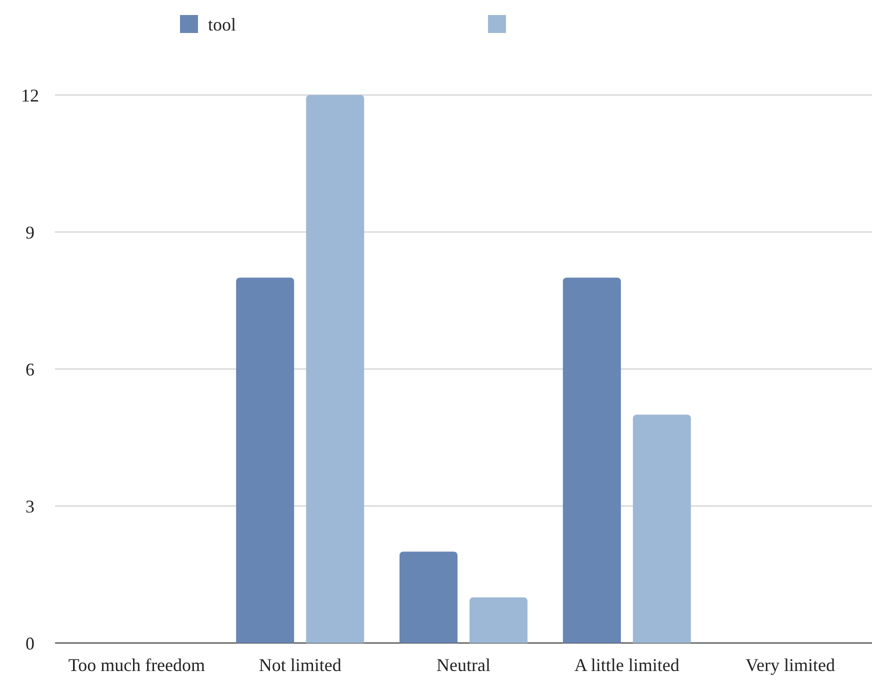  What do you see at coordinates (30, 232) in the screenshot?
I see `y-tick-label: 9` at bounding box center [30, 232].